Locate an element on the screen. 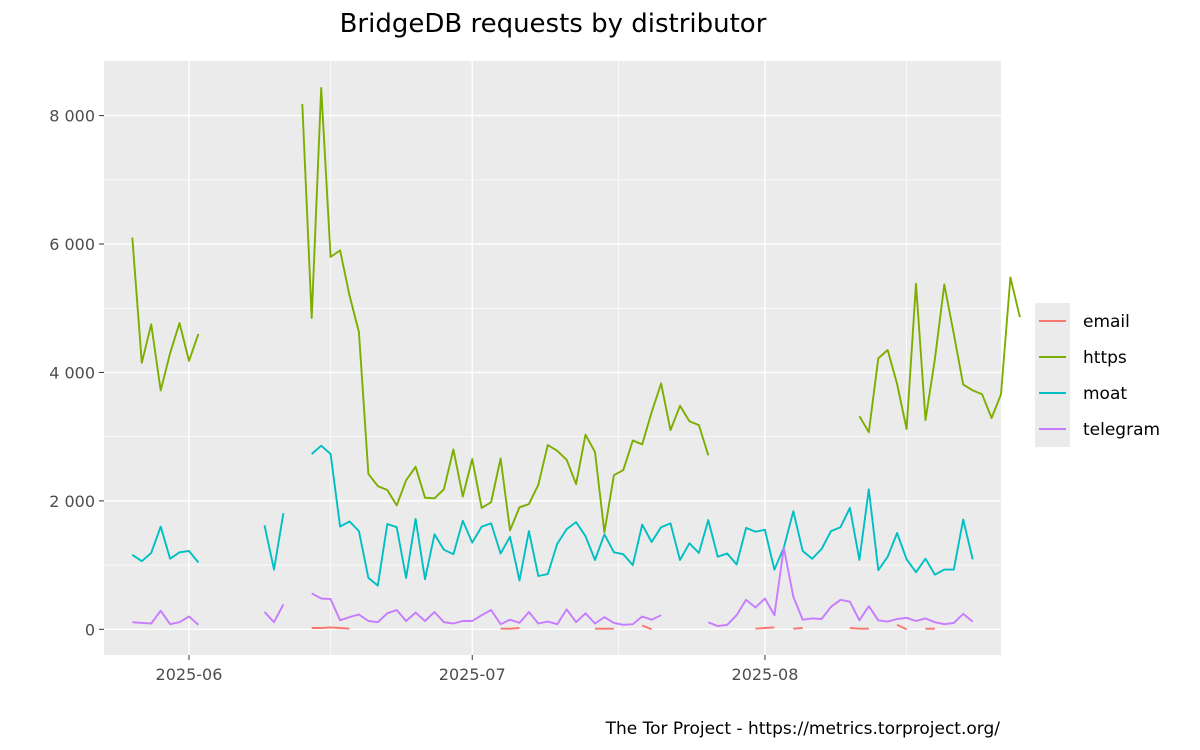 This screenshot has height=750, width=1200. y-tick-label: 2 000 is located at coordinates (72, 501).